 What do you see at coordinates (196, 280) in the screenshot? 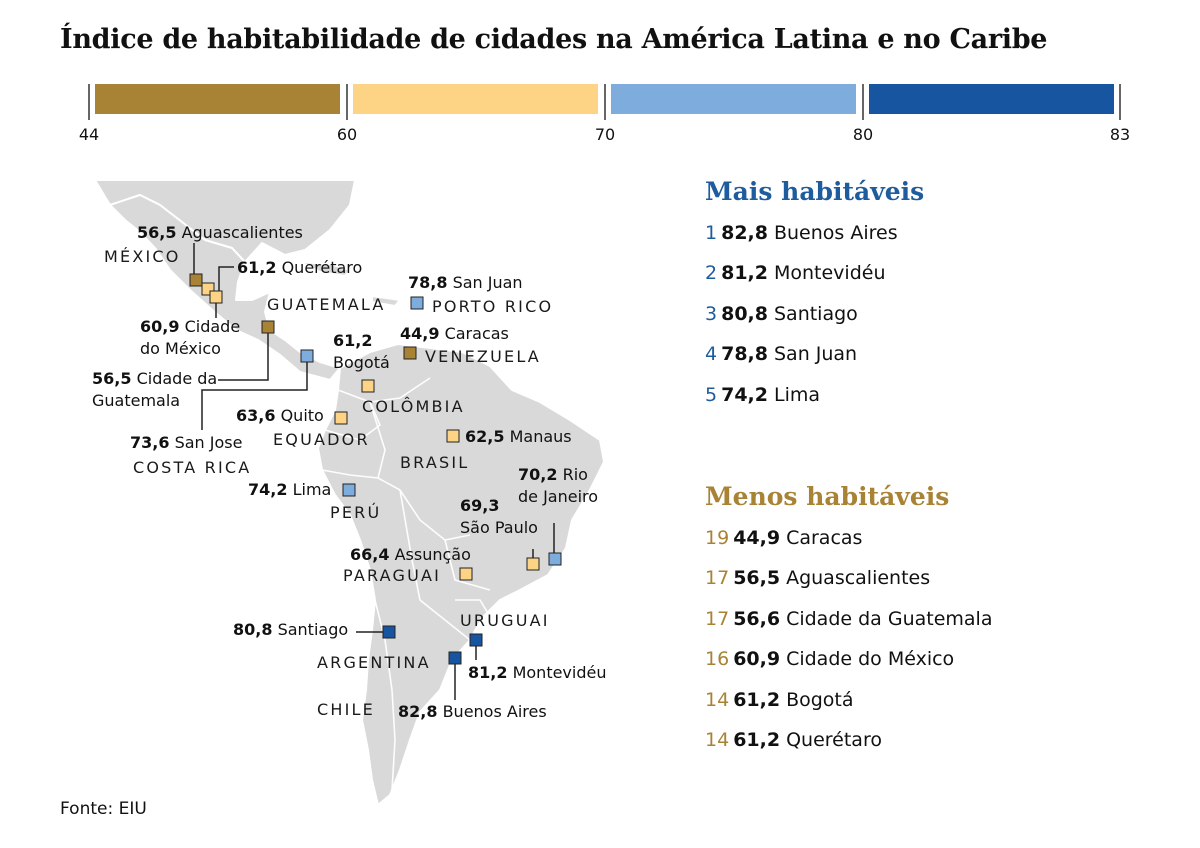
I see `city-marker-aguascalientes` at bounding box center [196, 280].